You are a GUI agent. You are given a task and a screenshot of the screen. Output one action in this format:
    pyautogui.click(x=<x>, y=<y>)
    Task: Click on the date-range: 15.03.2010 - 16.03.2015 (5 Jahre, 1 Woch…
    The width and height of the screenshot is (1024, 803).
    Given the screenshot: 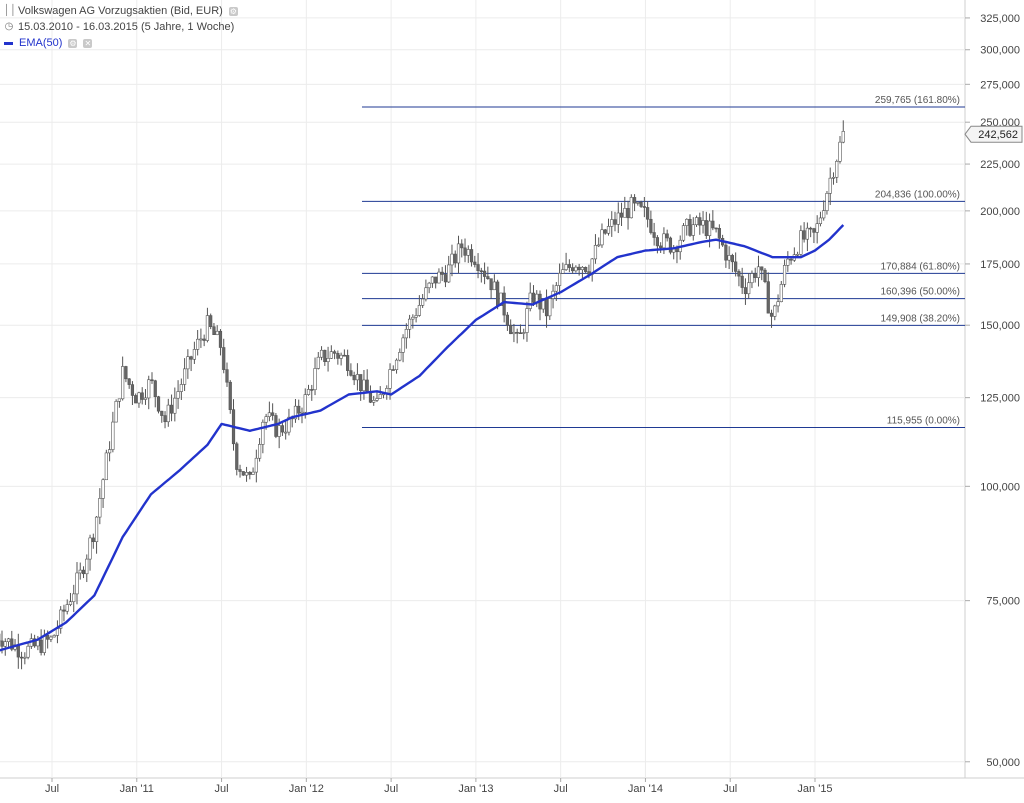 What is the action you would take?
    pyautogui.click(x=126, y=27)
    